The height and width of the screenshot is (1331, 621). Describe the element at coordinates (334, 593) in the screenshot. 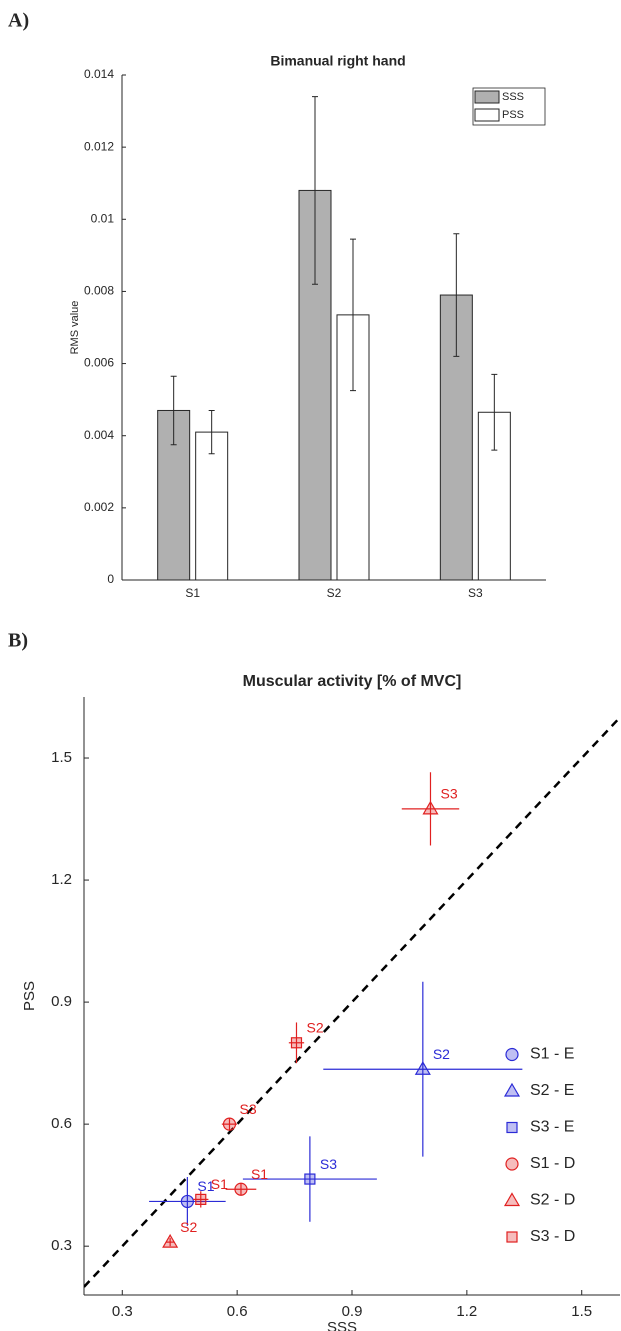

I see `x-tick-label: S2` at that location.